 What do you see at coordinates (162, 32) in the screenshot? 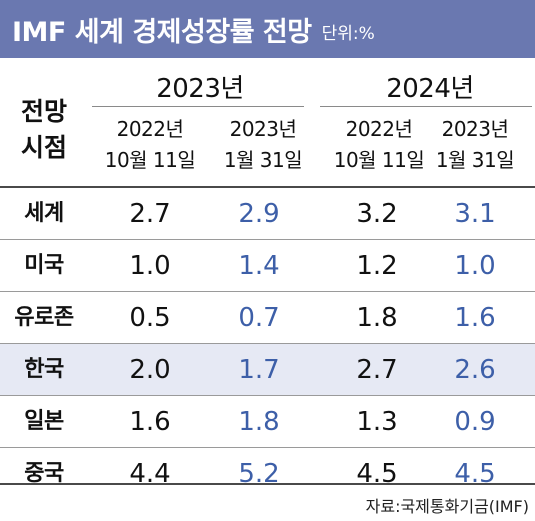
I see `chart-title: IMF 세계 경제성장률 전망` at bounding box center [162, 32].